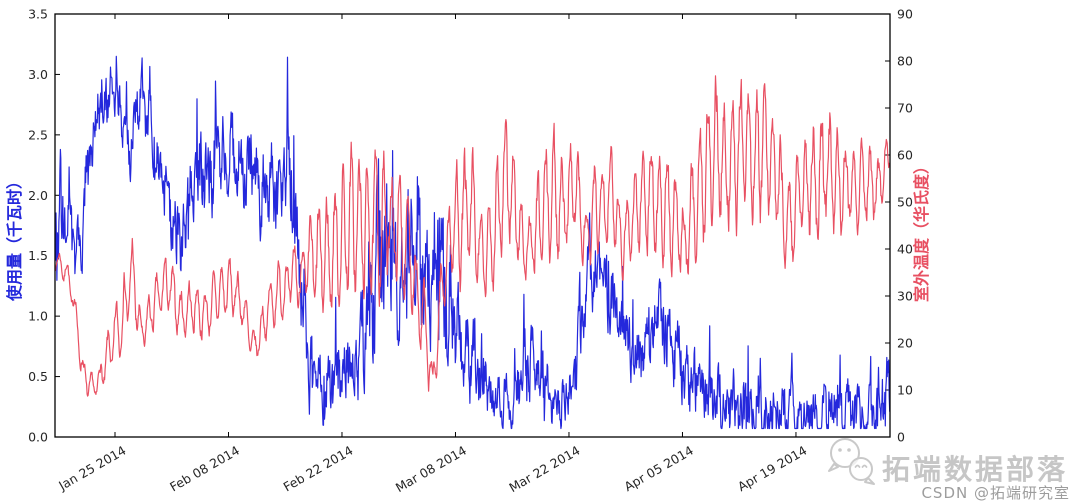  What do you see at coordinates (38, 14) in the screenshot?
I see `y-left-tick-label: 3.5` at bounding box center [38, 14].